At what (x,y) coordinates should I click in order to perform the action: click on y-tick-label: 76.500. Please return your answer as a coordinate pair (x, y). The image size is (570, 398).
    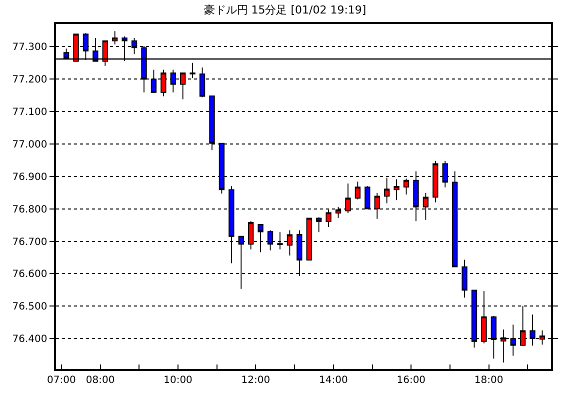
    Looking at the image, I should click on (30, 307).